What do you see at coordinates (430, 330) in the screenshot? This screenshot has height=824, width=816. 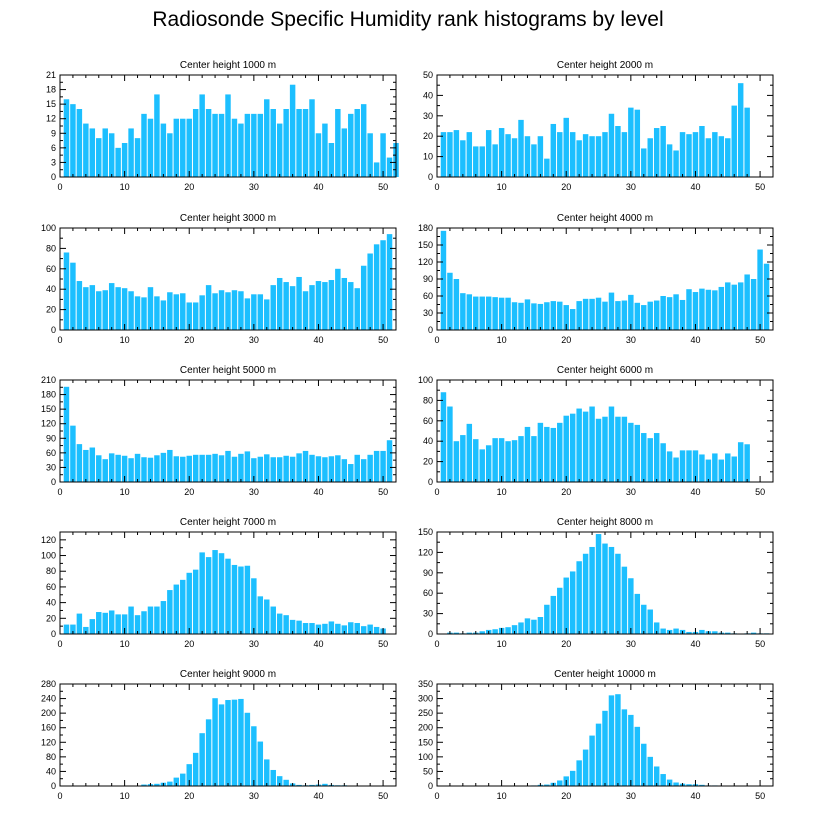 I see `y-tick-label: 0` at bounding box center [430, 330].